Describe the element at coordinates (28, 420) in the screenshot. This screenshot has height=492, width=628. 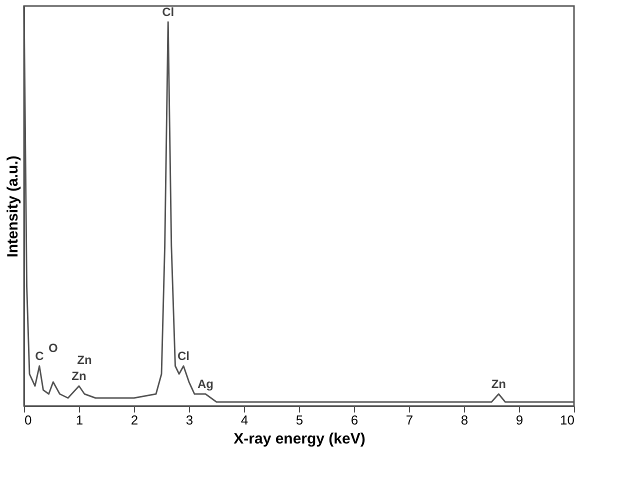
I see `x-tick-label: 0` at that location.